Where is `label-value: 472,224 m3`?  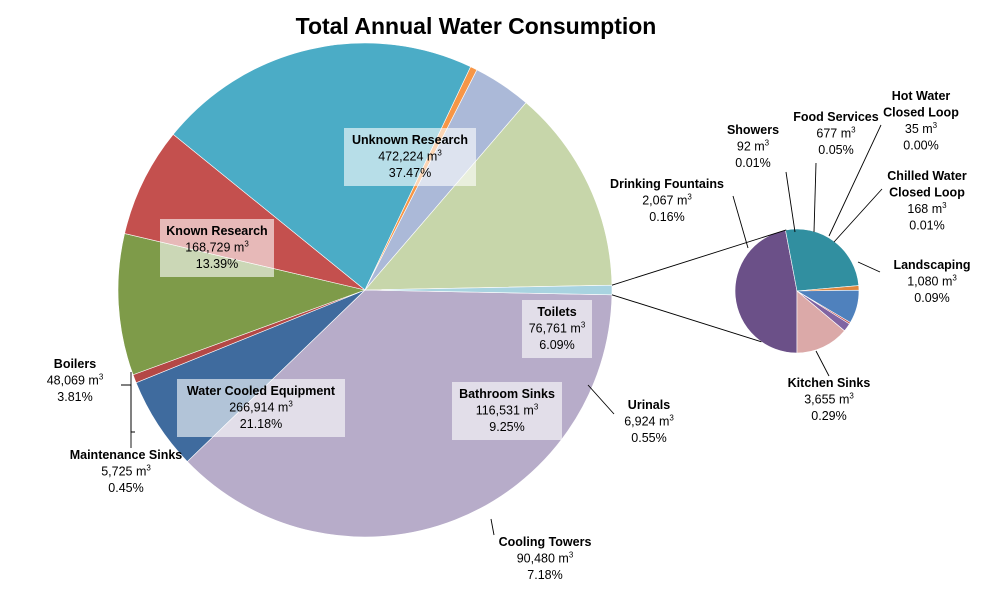 label-value: 472,224 m3 is located at coordinates (410, 156).